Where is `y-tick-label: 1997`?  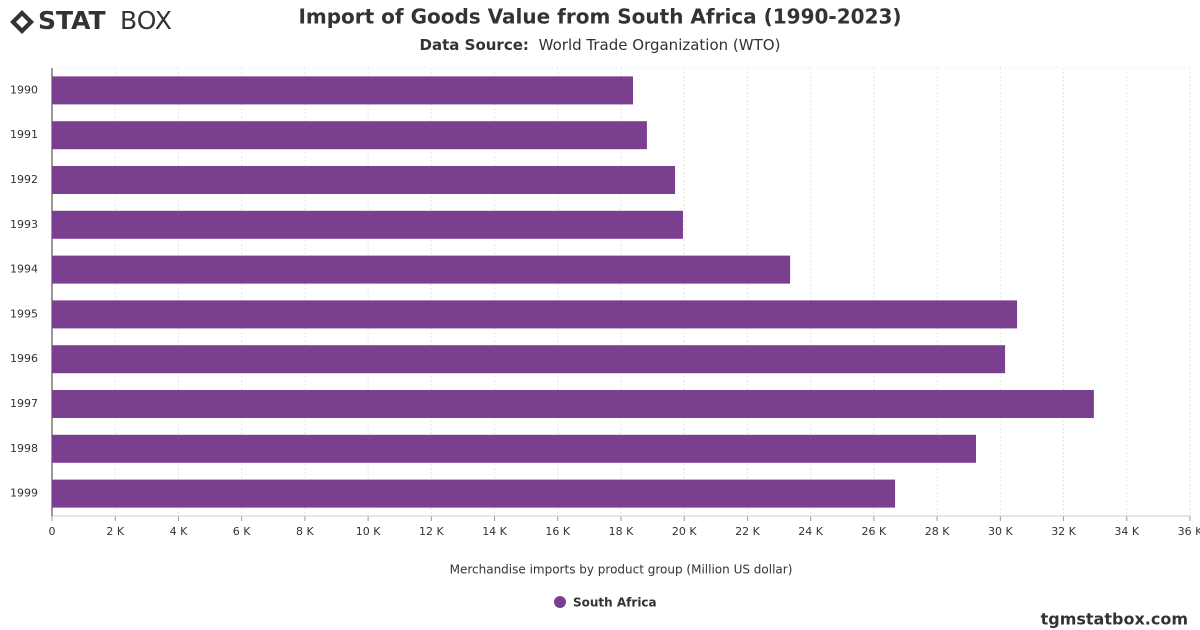
y-tick-label: 1997 is located at coordinates (24, 403).